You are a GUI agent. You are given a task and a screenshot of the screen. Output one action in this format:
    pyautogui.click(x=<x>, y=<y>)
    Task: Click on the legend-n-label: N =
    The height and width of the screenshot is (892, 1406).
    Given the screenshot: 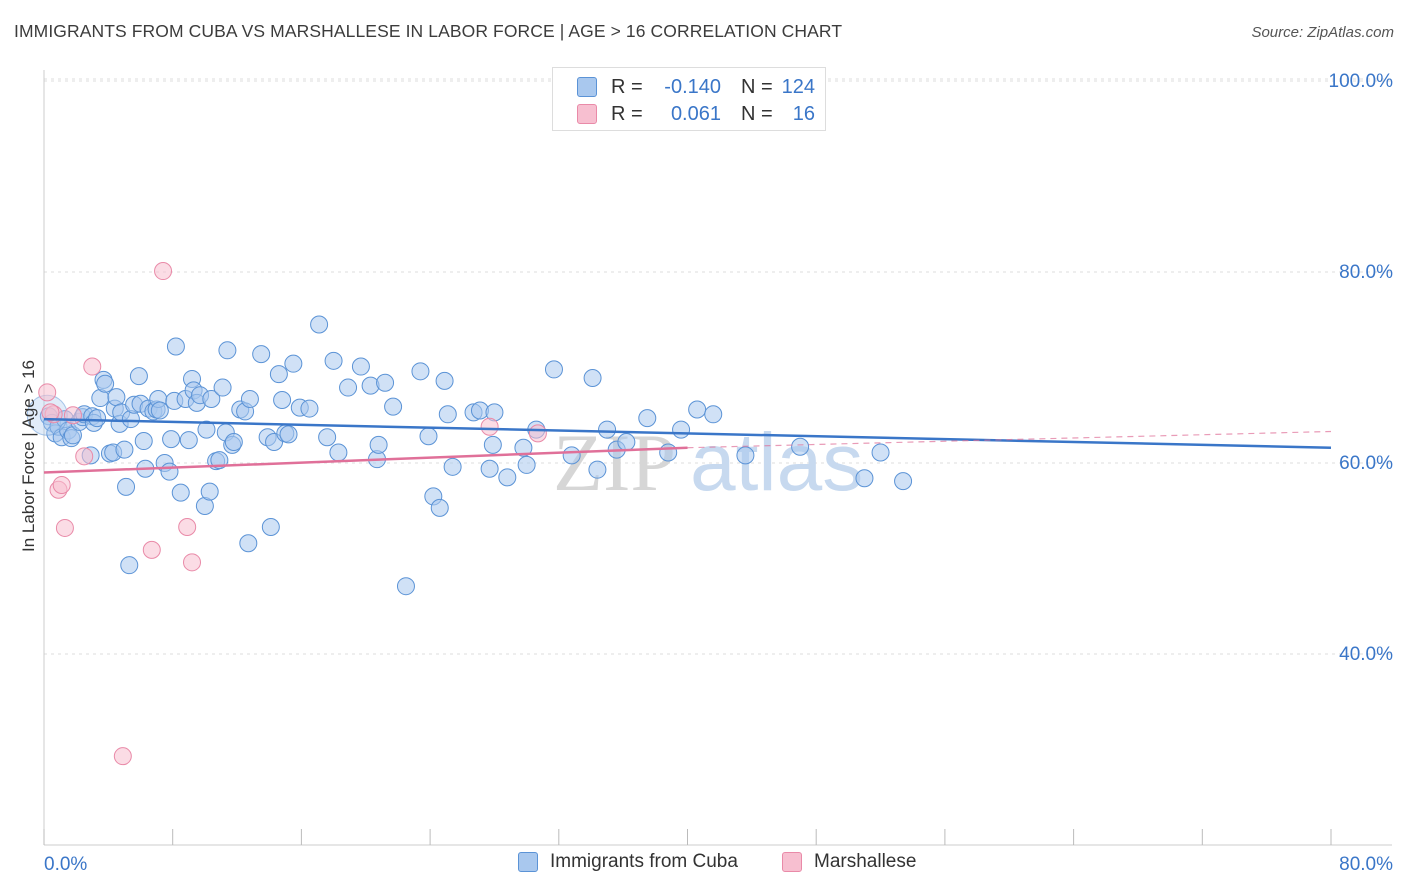 What is the action you would take?
    pyautogui.click(x=757, y=86)
    